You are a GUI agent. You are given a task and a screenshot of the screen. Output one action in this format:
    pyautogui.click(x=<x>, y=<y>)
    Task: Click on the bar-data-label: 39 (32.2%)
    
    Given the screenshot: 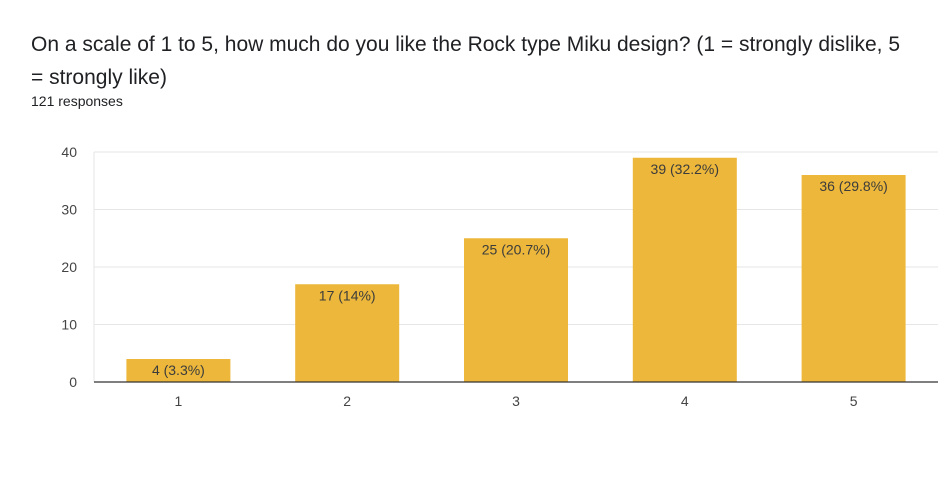 What is the action you would take?
    pyautogui.click(x=685, y=169)
    